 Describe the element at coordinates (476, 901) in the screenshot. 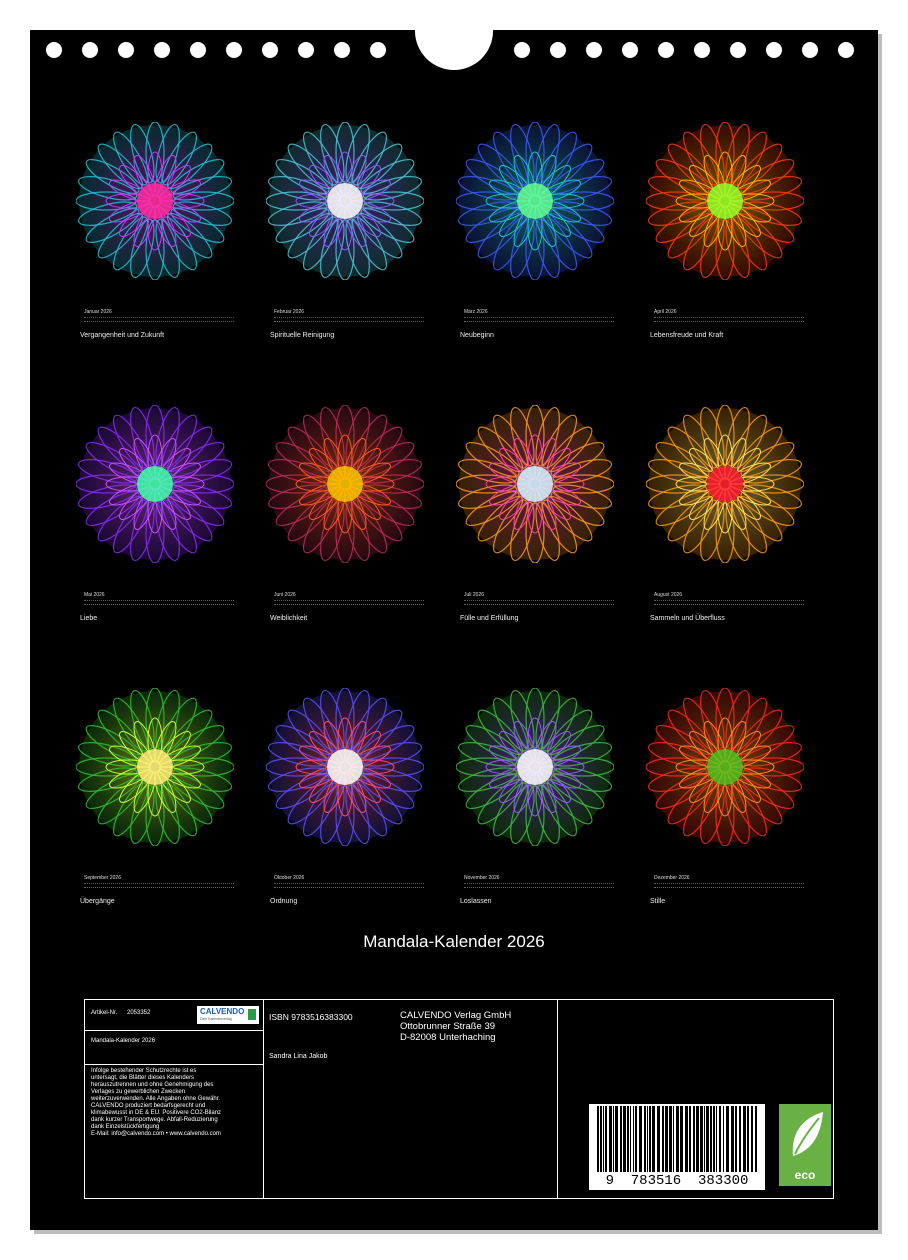

I see `month-caption: Loslassen` at that location.